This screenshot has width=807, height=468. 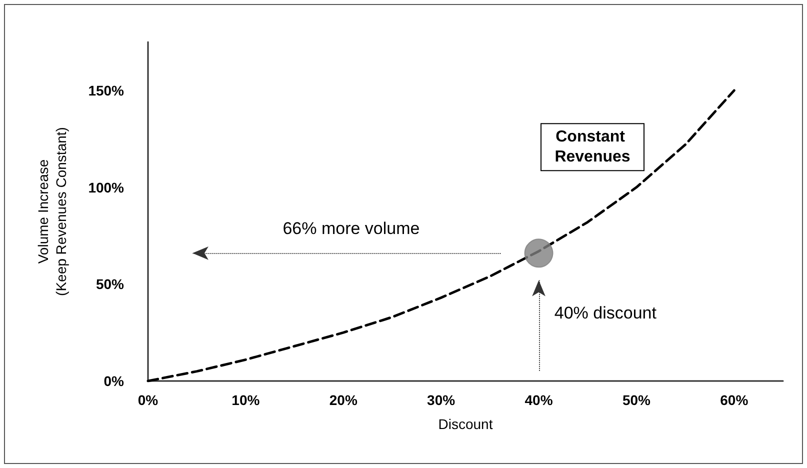 I want to click on x-tick-label: 0%, so click(x=148, y=400).